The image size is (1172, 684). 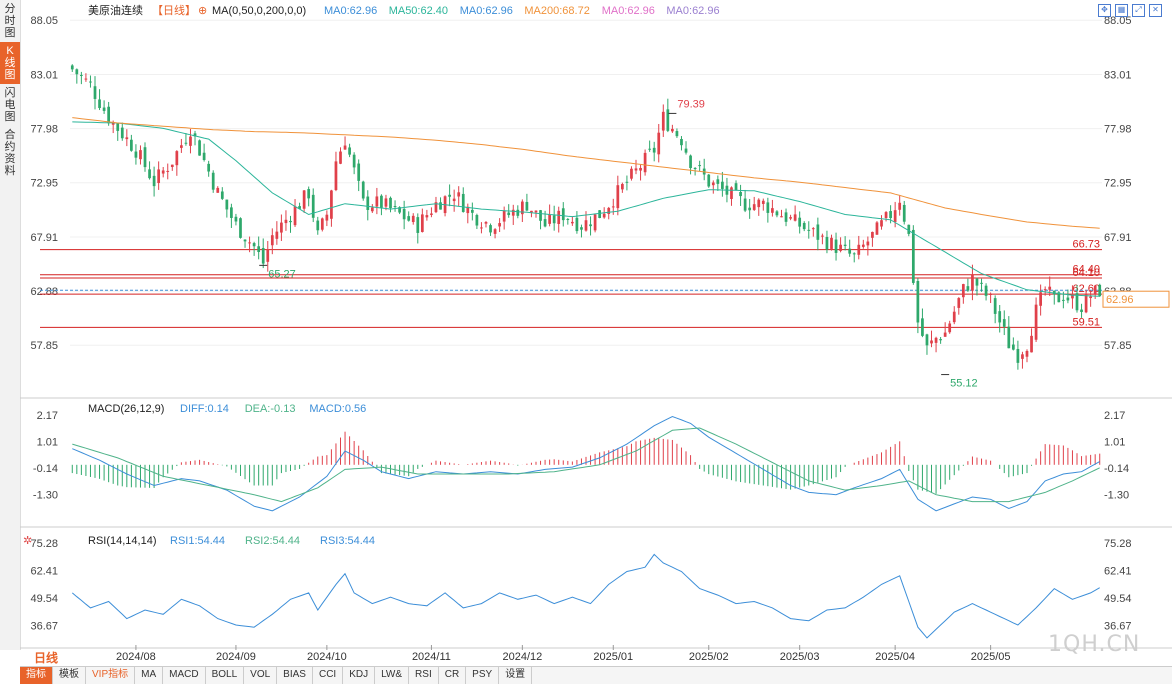 I want to click on toolbar-item-13: PSY, so click(x=483, y=675).